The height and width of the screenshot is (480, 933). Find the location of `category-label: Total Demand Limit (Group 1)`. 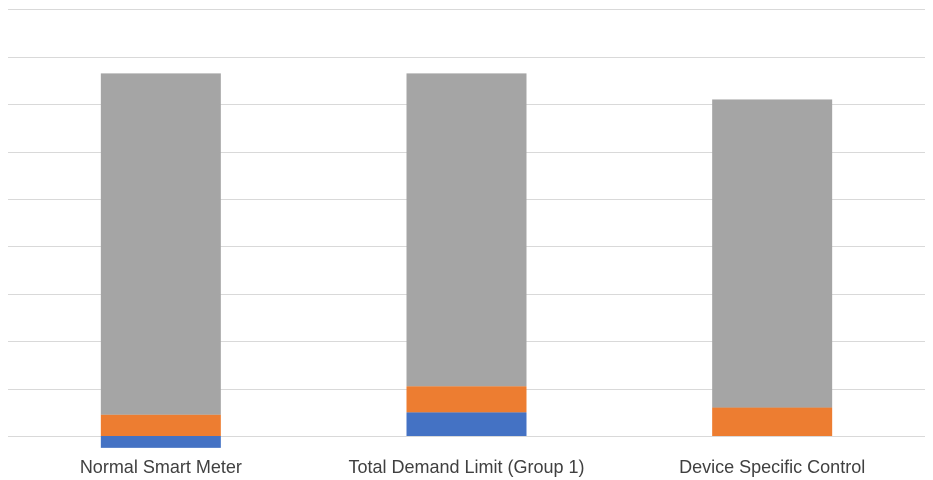

category-label: Total Demand Limit (Group 1) is located at coordinates (466, 467).